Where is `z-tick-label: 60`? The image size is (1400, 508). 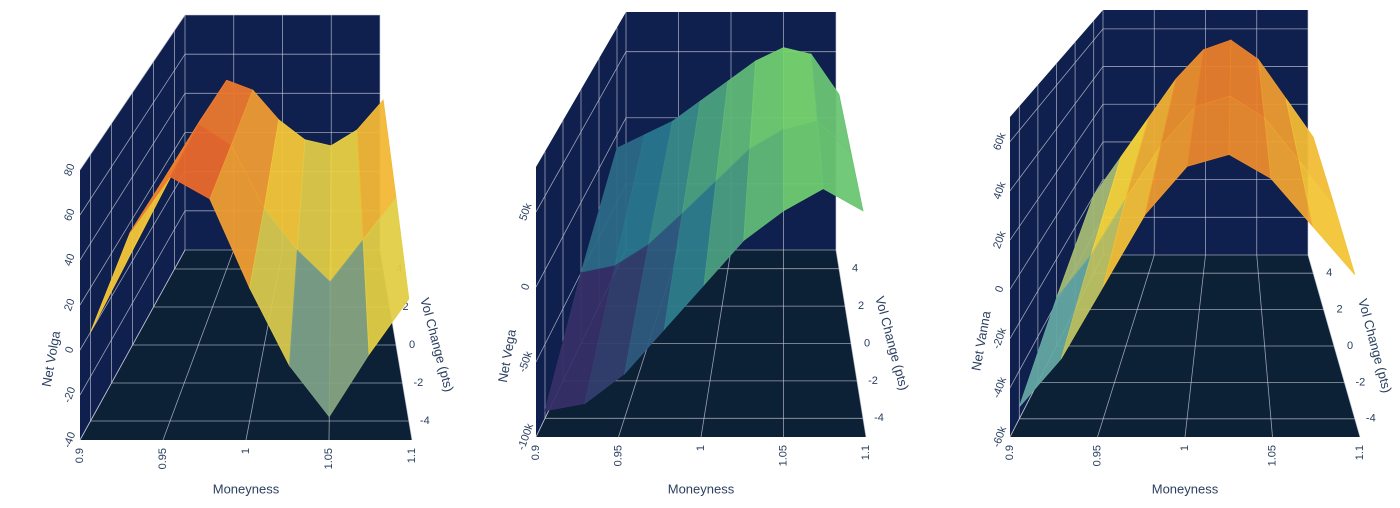 z-tick-label: 60 is located at coordinates (69, 215).